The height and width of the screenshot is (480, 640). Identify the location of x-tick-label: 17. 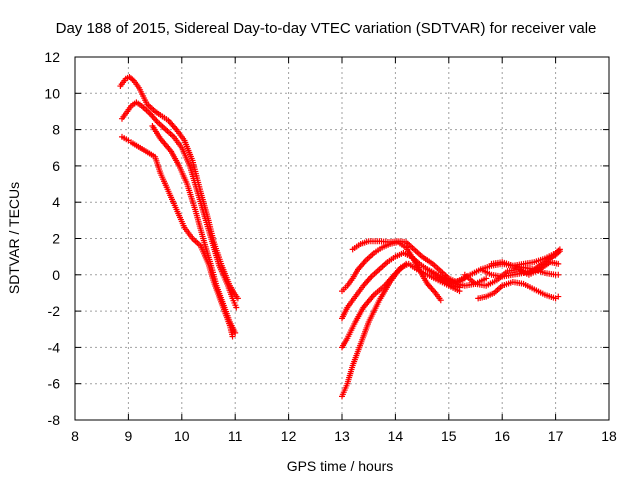
(556, 436).